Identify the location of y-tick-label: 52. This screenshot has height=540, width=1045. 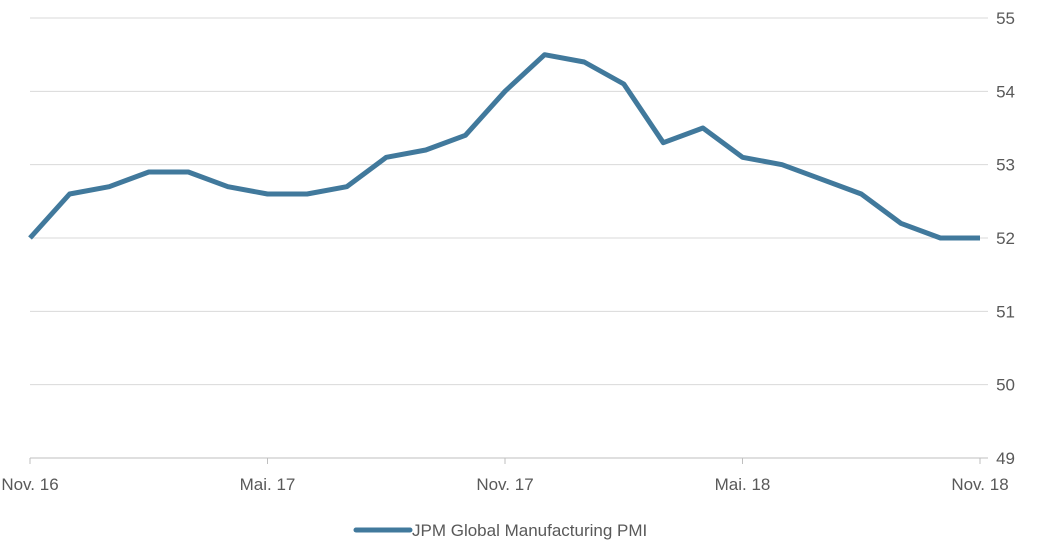
(1005, 238).